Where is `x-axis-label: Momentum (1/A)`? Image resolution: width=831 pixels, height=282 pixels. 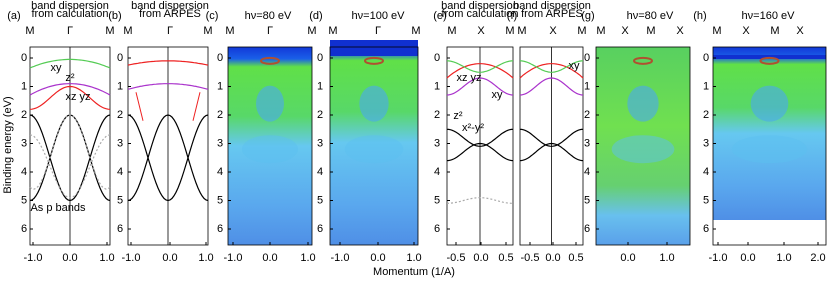 x-axis-label: Momentum (1/A) is located at coordinates (414, 272).